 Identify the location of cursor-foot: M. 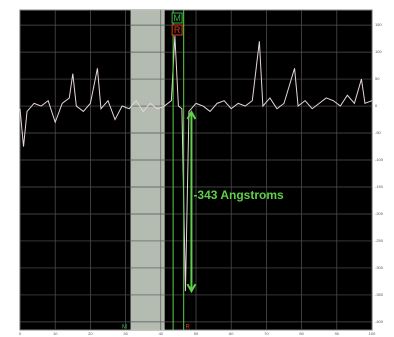
(124, 328).